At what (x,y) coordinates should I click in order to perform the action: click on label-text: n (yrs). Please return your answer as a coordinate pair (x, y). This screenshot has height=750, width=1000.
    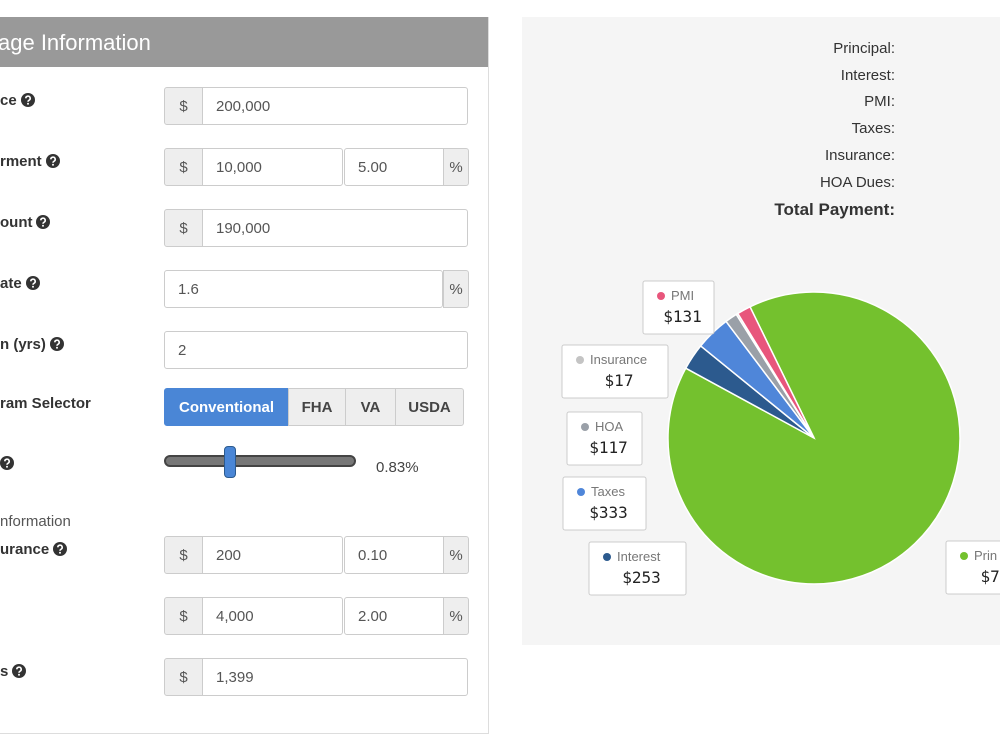
    Looking at the image, I should click on (23, 344).